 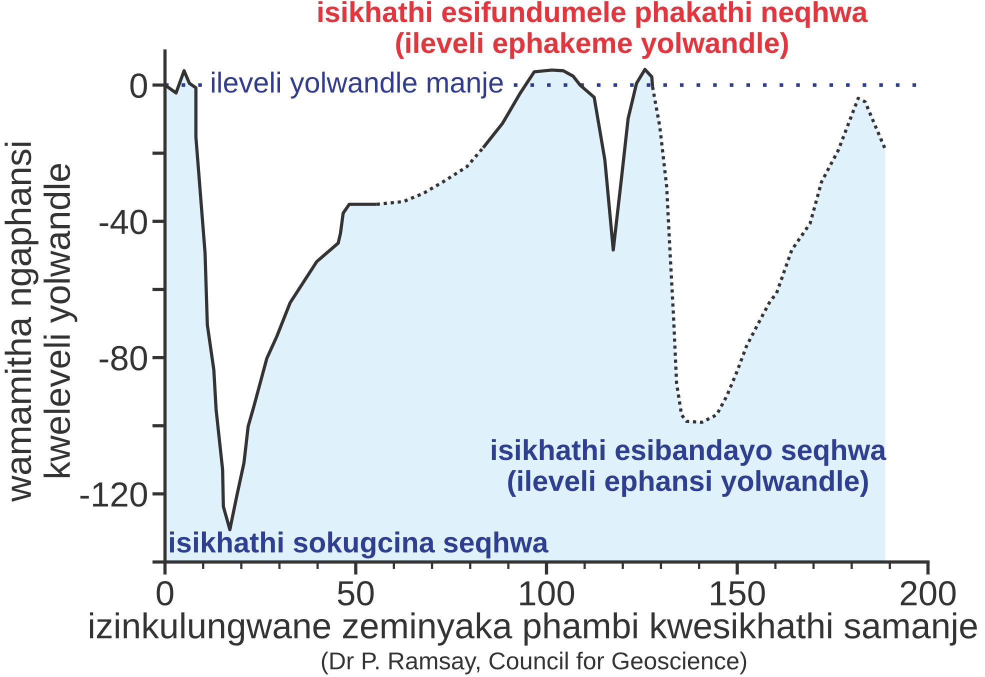 What do you see at coordinates (533, 629) in the screenshot?
I see `x-axis-title: izinkulungwane zeminyaka phambi kwesikhathi samanje` at bounding box center [533, 629].